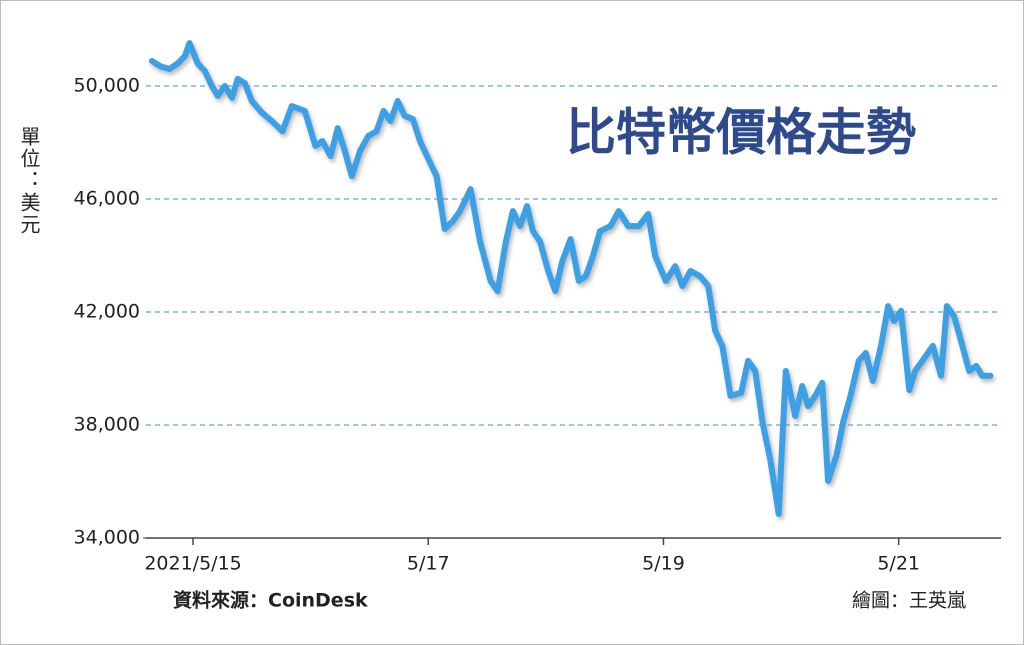  I want to click on y-tick-label: 42,000, so click(107, 312).